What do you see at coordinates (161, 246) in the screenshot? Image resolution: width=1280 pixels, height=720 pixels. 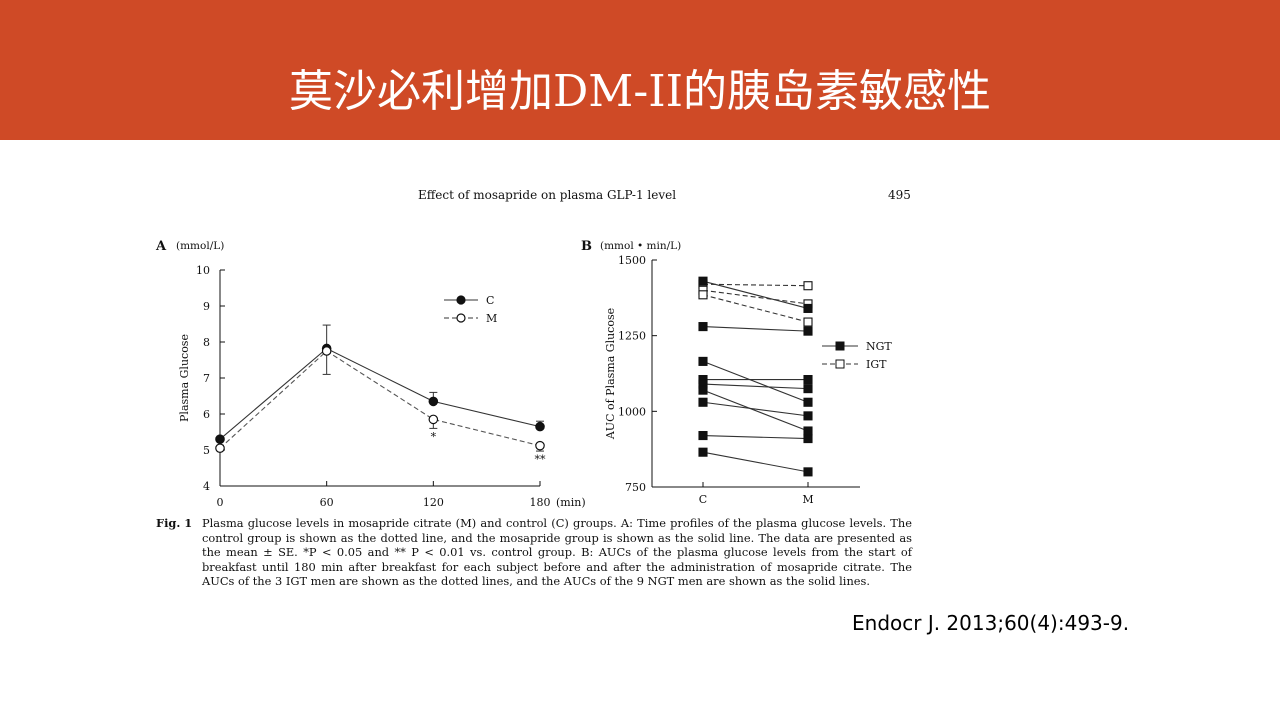 I see `panel-label: A` at bounding box center [161, 246].